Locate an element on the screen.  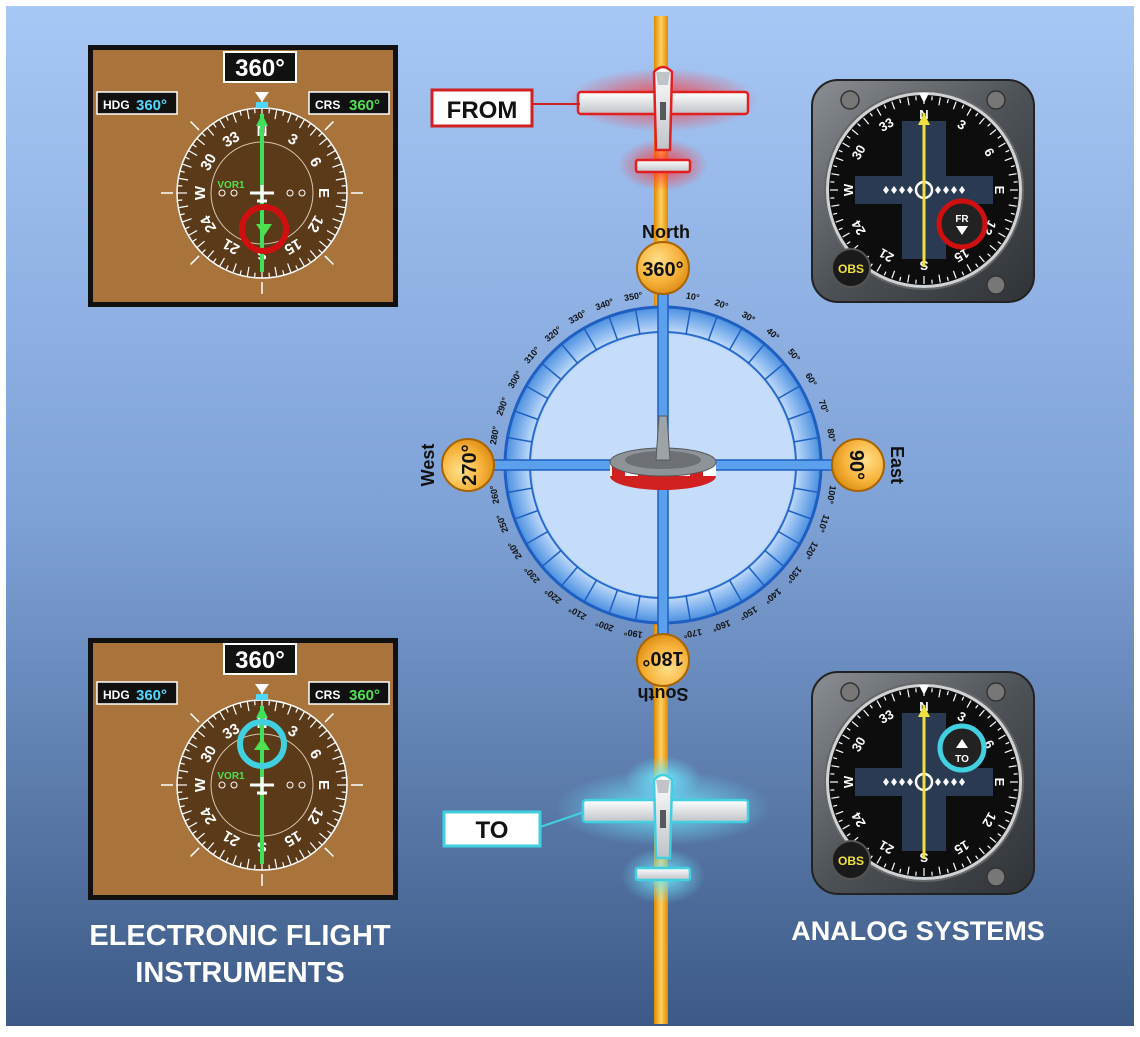
analog-vor-bottom: N36E1215S2124W3033 TO OBS is located at coordinates (923, 783).